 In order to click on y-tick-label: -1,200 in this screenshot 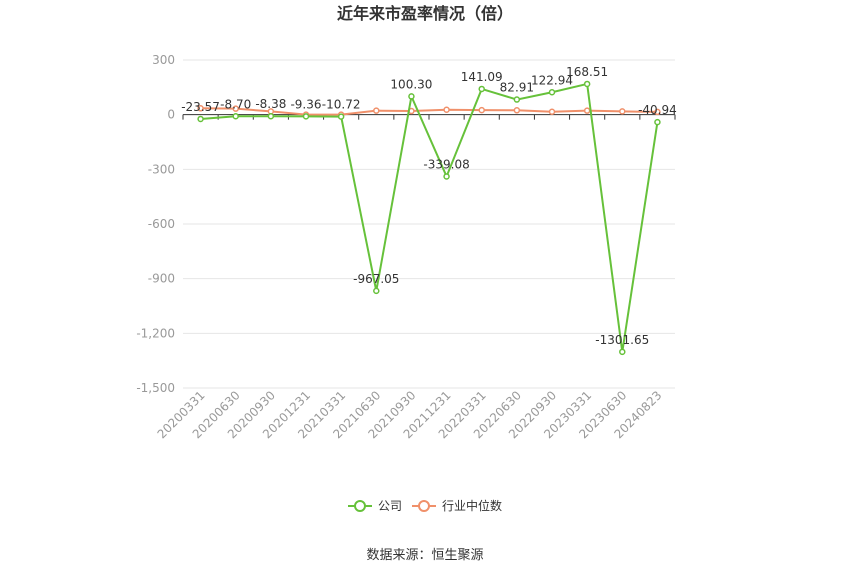, I will do `click(155, 333)`.